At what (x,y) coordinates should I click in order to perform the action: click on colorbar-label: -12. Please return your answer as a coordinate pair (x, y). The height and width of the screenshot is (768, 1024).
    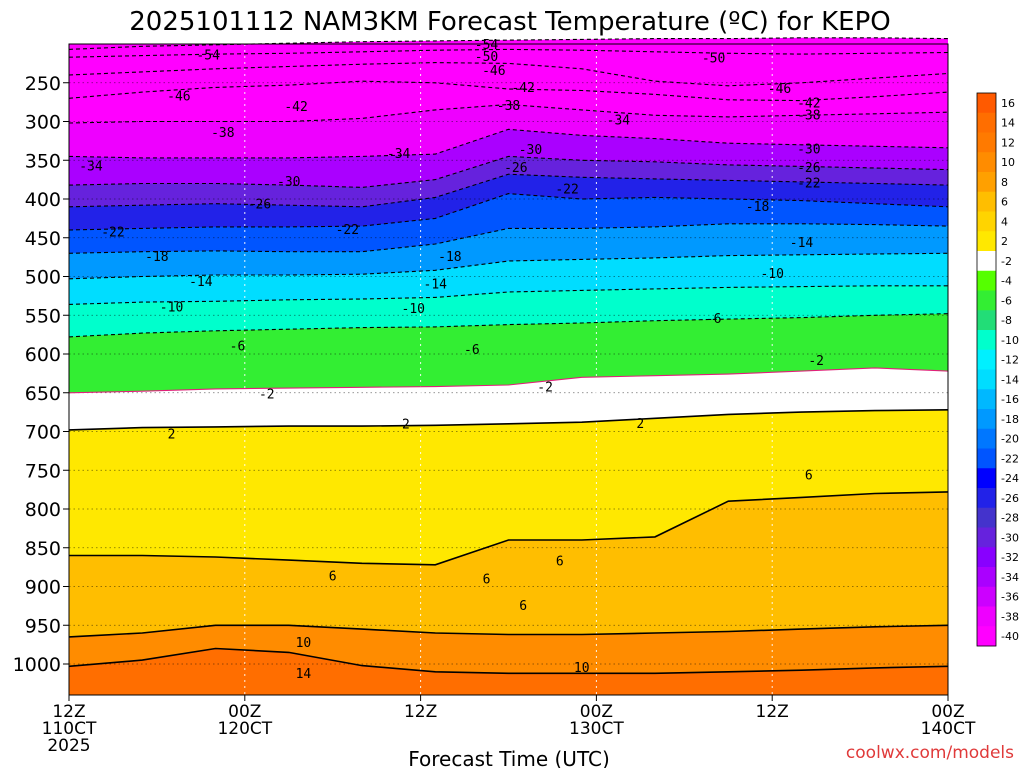
    Looking at the image, I should click on (1010, 360).